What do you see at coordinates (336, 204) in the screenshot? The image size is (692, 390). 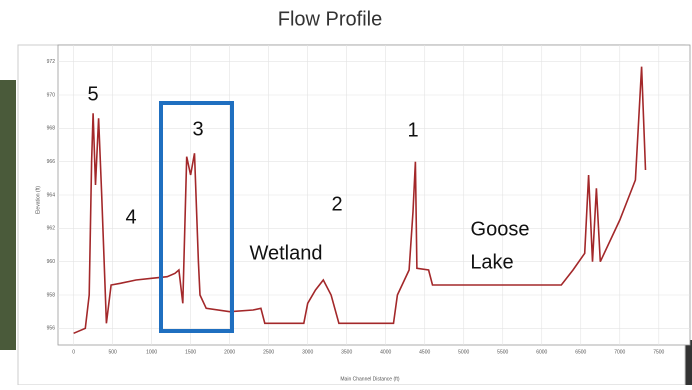 I see `annotation: 2` at bounding box center [336, 204].